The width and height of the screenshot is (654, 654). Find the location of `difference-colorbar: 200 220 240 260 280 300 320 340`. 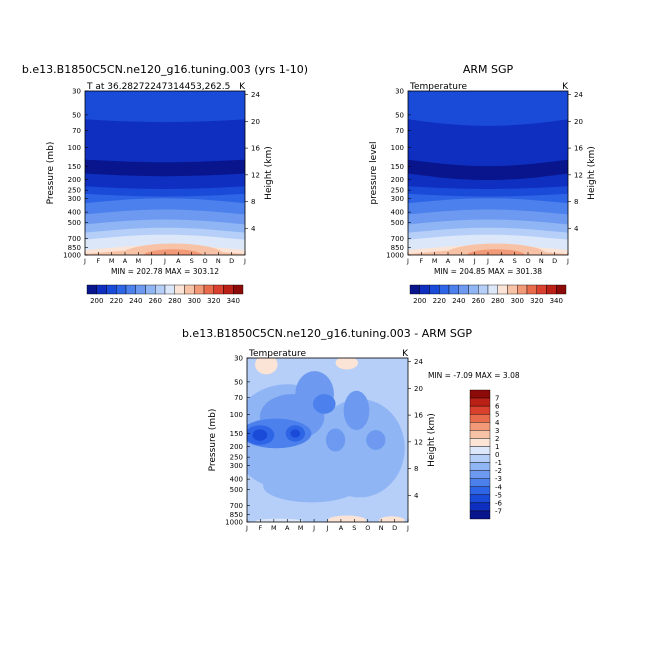

difference-colorbar: 200 220 240 260 280 300 320 340 is located at coordinates (488, 294).